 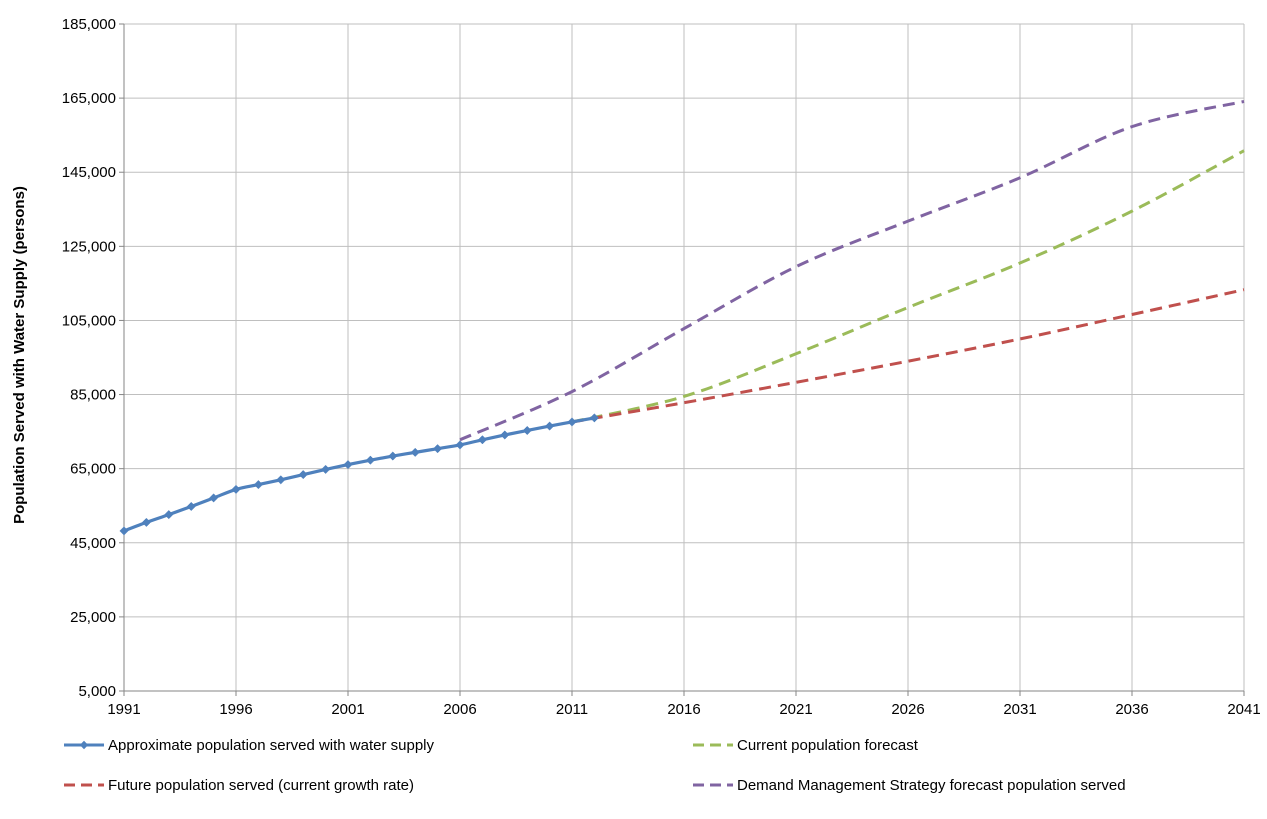 What do you see at coordinates (89, 172) in the screenshot?
I see `y-tick-label: 145,000` at bounding box center [89, 172].